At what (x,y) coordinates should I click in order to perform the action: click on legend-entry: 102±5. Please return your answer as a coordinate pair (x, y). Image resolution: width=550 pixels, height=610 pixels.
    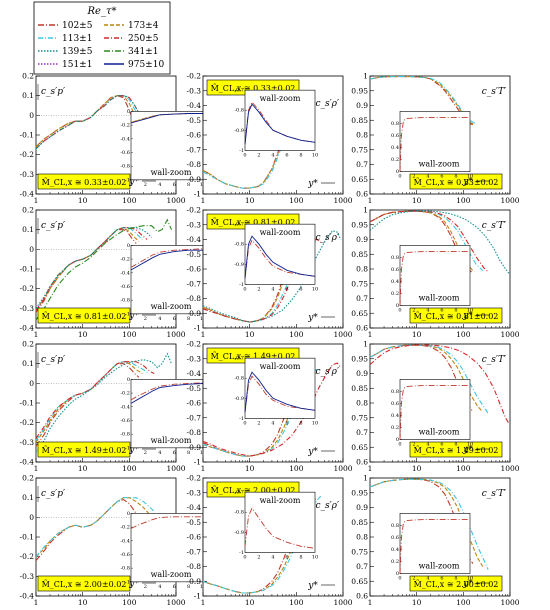
    Looking at the image, I should click on (77, 26).